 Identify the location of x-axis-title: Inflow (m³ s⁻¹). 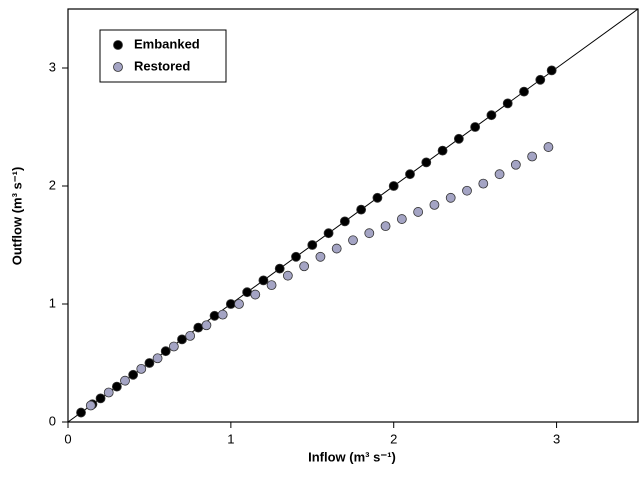
(352, 456).